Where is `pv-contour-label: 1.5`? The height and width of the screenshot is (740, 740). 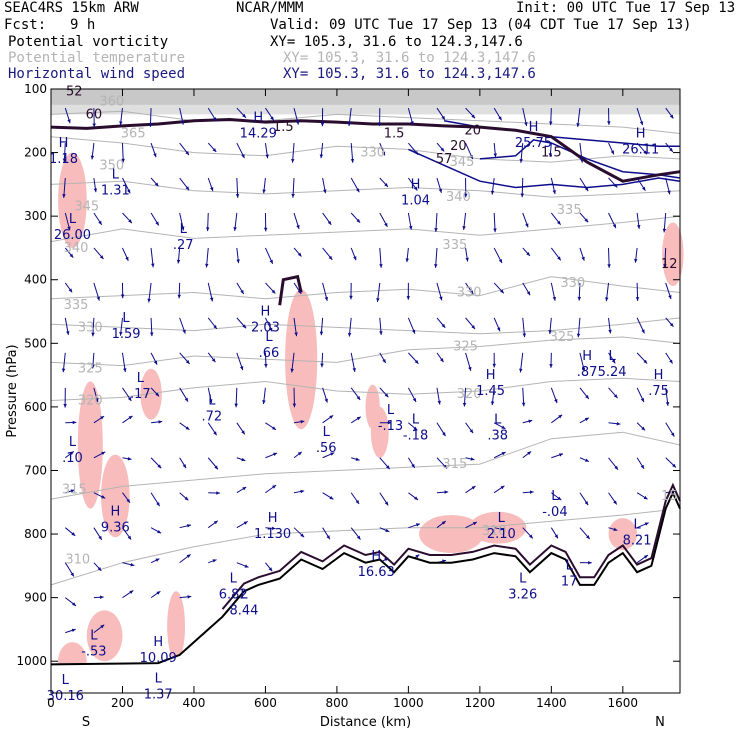 pv-contour-label: 1.5 is located at coordinates (283, 127).